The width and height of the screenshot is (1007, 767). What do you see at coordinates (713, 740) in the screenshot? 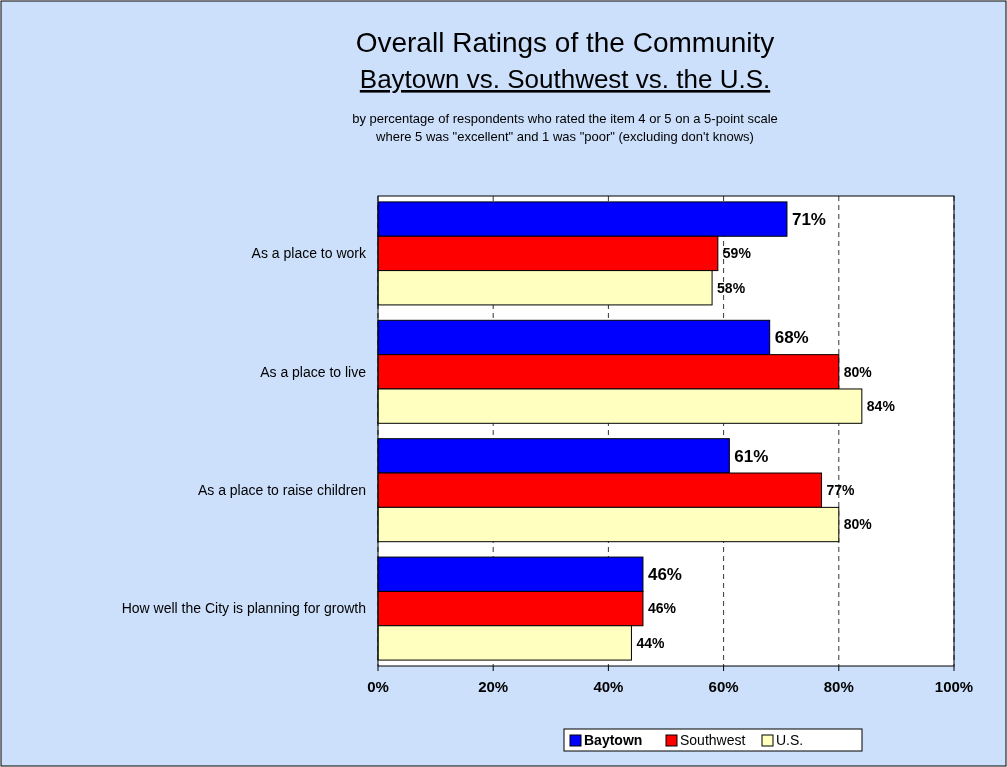
I see `legend-label: Southwest` at bounding box center [713, 740].